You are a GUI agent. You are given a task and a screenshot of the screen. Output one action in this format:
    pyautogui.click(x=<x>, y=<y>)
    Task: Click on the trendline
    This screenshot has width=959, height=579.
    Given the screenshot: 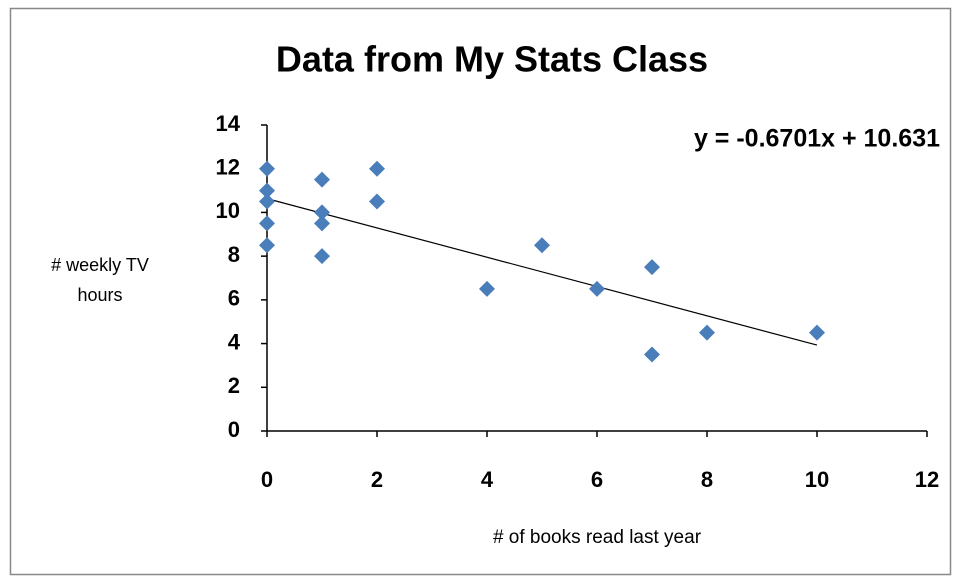 What is the action you would take?
    pyautogui.click(x=542, y=272)
    